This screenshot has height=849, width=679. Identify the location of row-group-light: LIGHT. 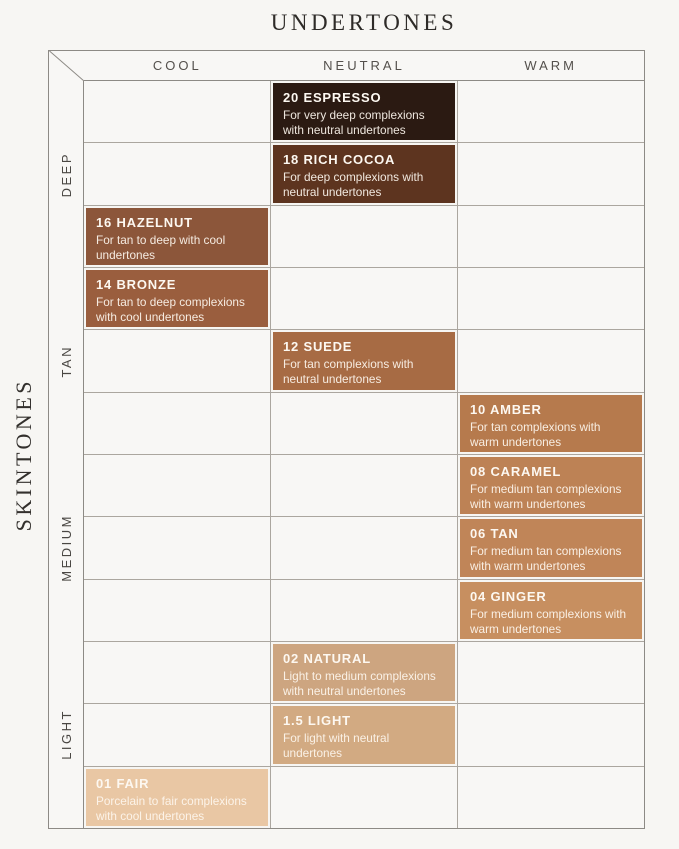
(66, 734).